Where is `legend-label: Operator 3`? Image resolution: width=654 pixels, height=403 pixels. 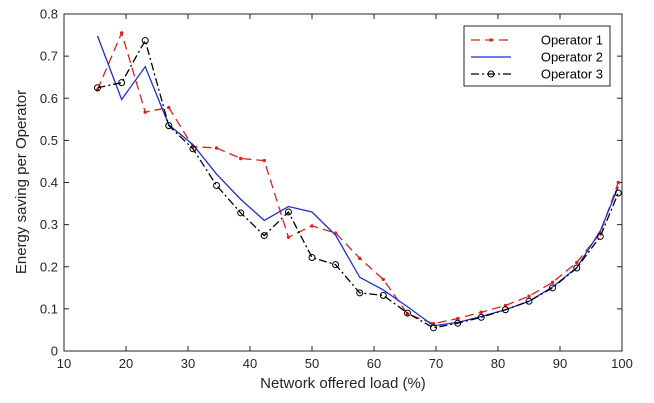 legend-label: Operator 3 is located at coordinates (572, 74).